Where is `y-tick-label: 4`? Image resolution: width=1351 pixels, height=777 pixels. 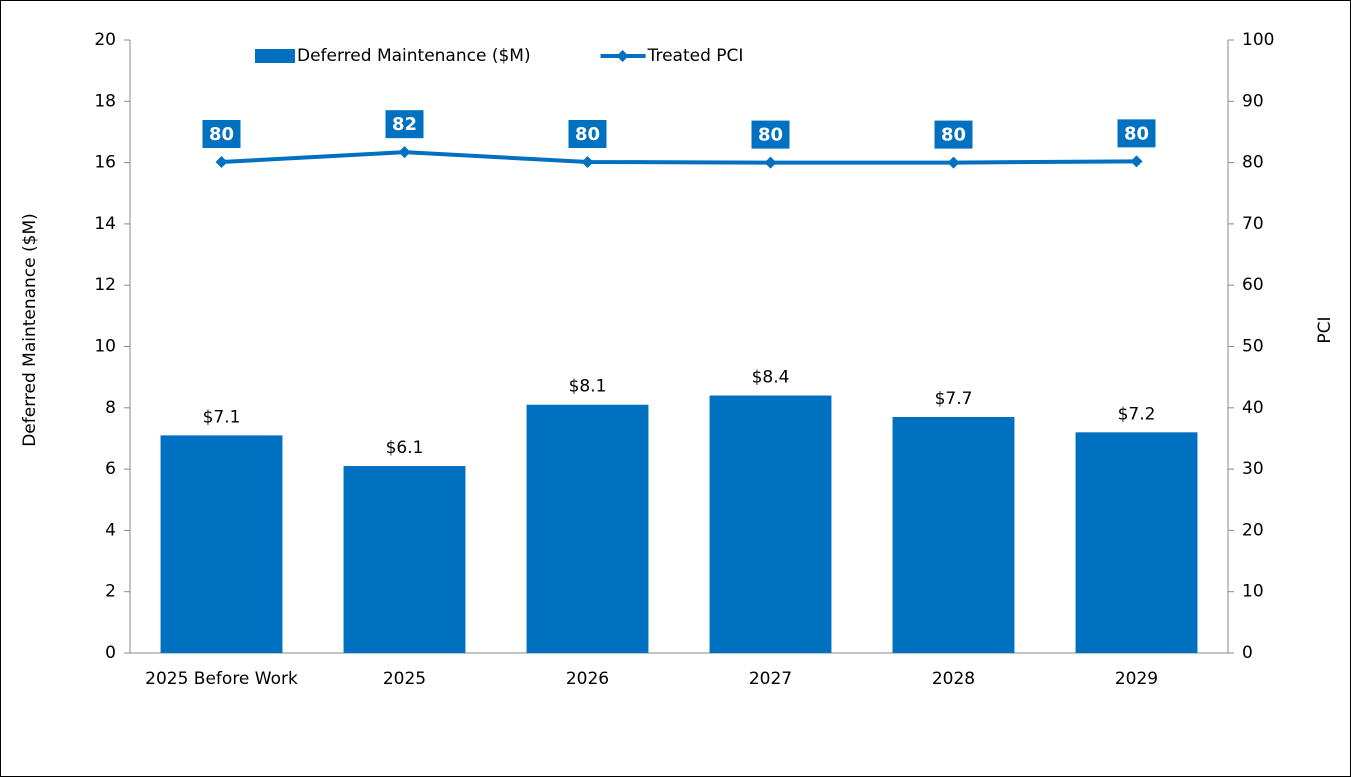
y-tick-label: 4 is located at coordinates (110, 530).